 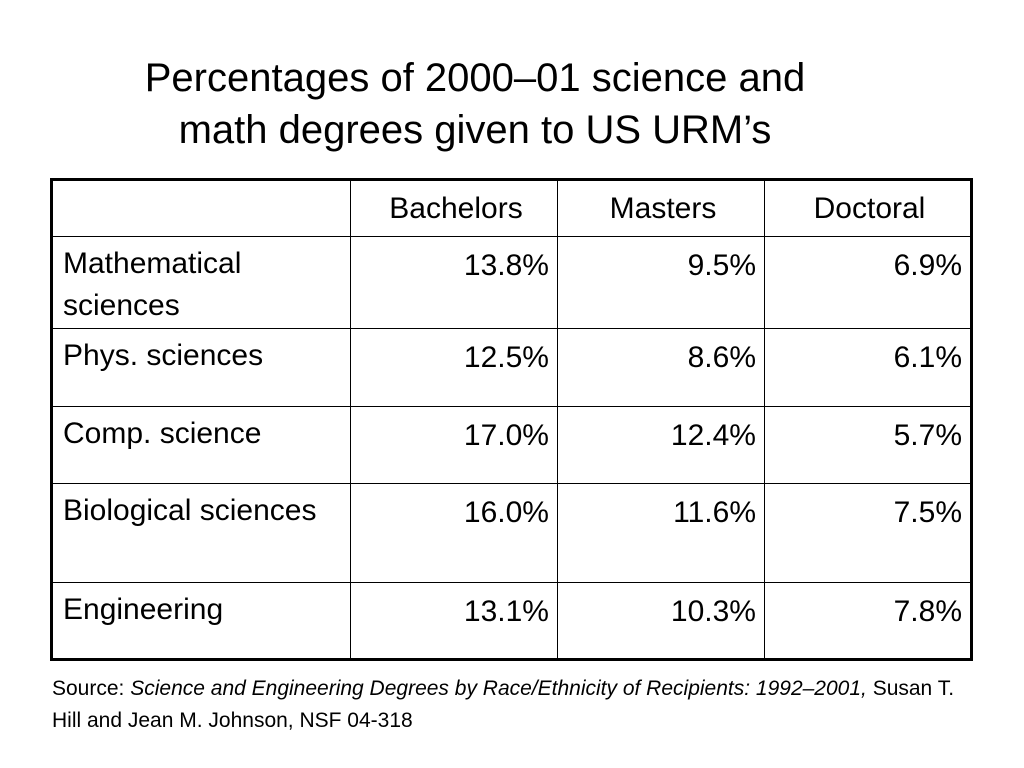 I want to click on table-row: Comp. science 17.0% 12.4% 5.7%, so click(x=511, y=445).